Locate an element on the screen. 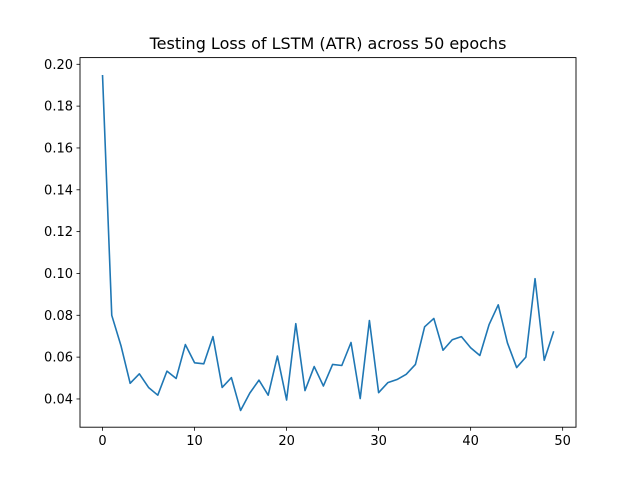 The width and height of the screenshot is (640, 480). y-tick-label: 0.06 is located at coordinates (58, 358).